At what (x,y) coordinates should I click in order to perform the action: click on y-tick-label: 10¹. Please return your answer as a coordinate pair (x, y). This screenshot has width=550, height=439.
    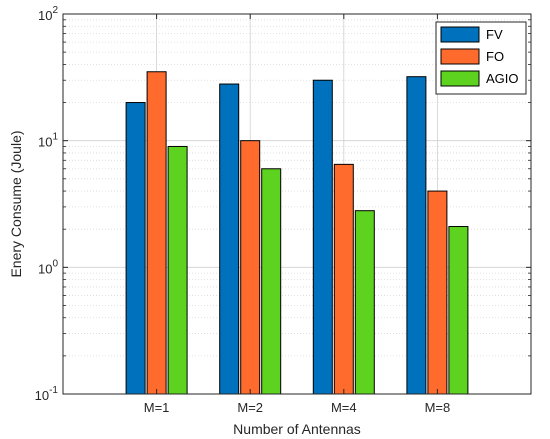
    Looking at the image, I should click on (48, 141).